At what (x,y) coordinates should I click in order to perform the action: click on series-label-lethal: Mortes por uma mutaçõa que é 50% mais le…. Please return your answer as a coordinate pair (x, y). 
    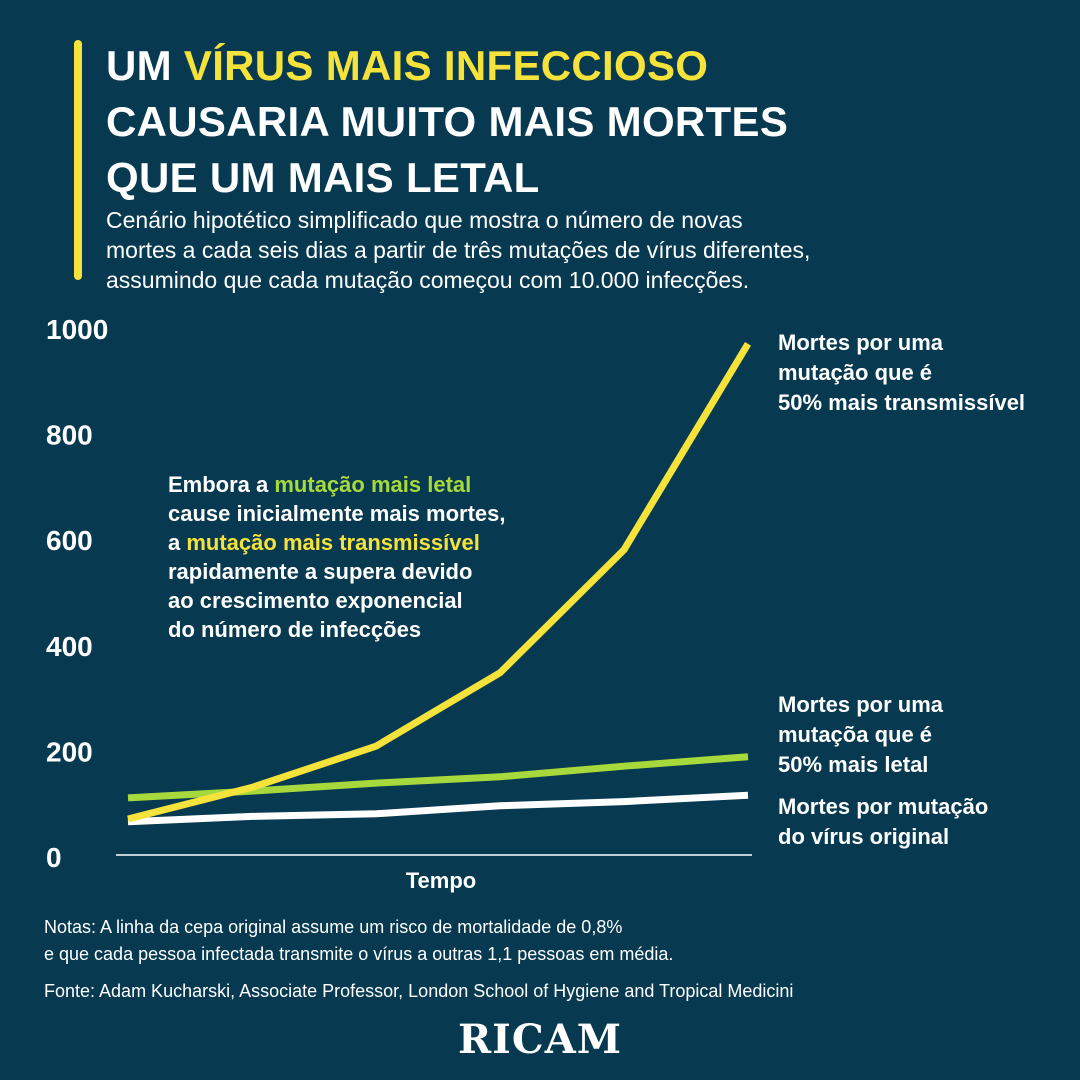
    Looking at the image, I should click on (928, 735).